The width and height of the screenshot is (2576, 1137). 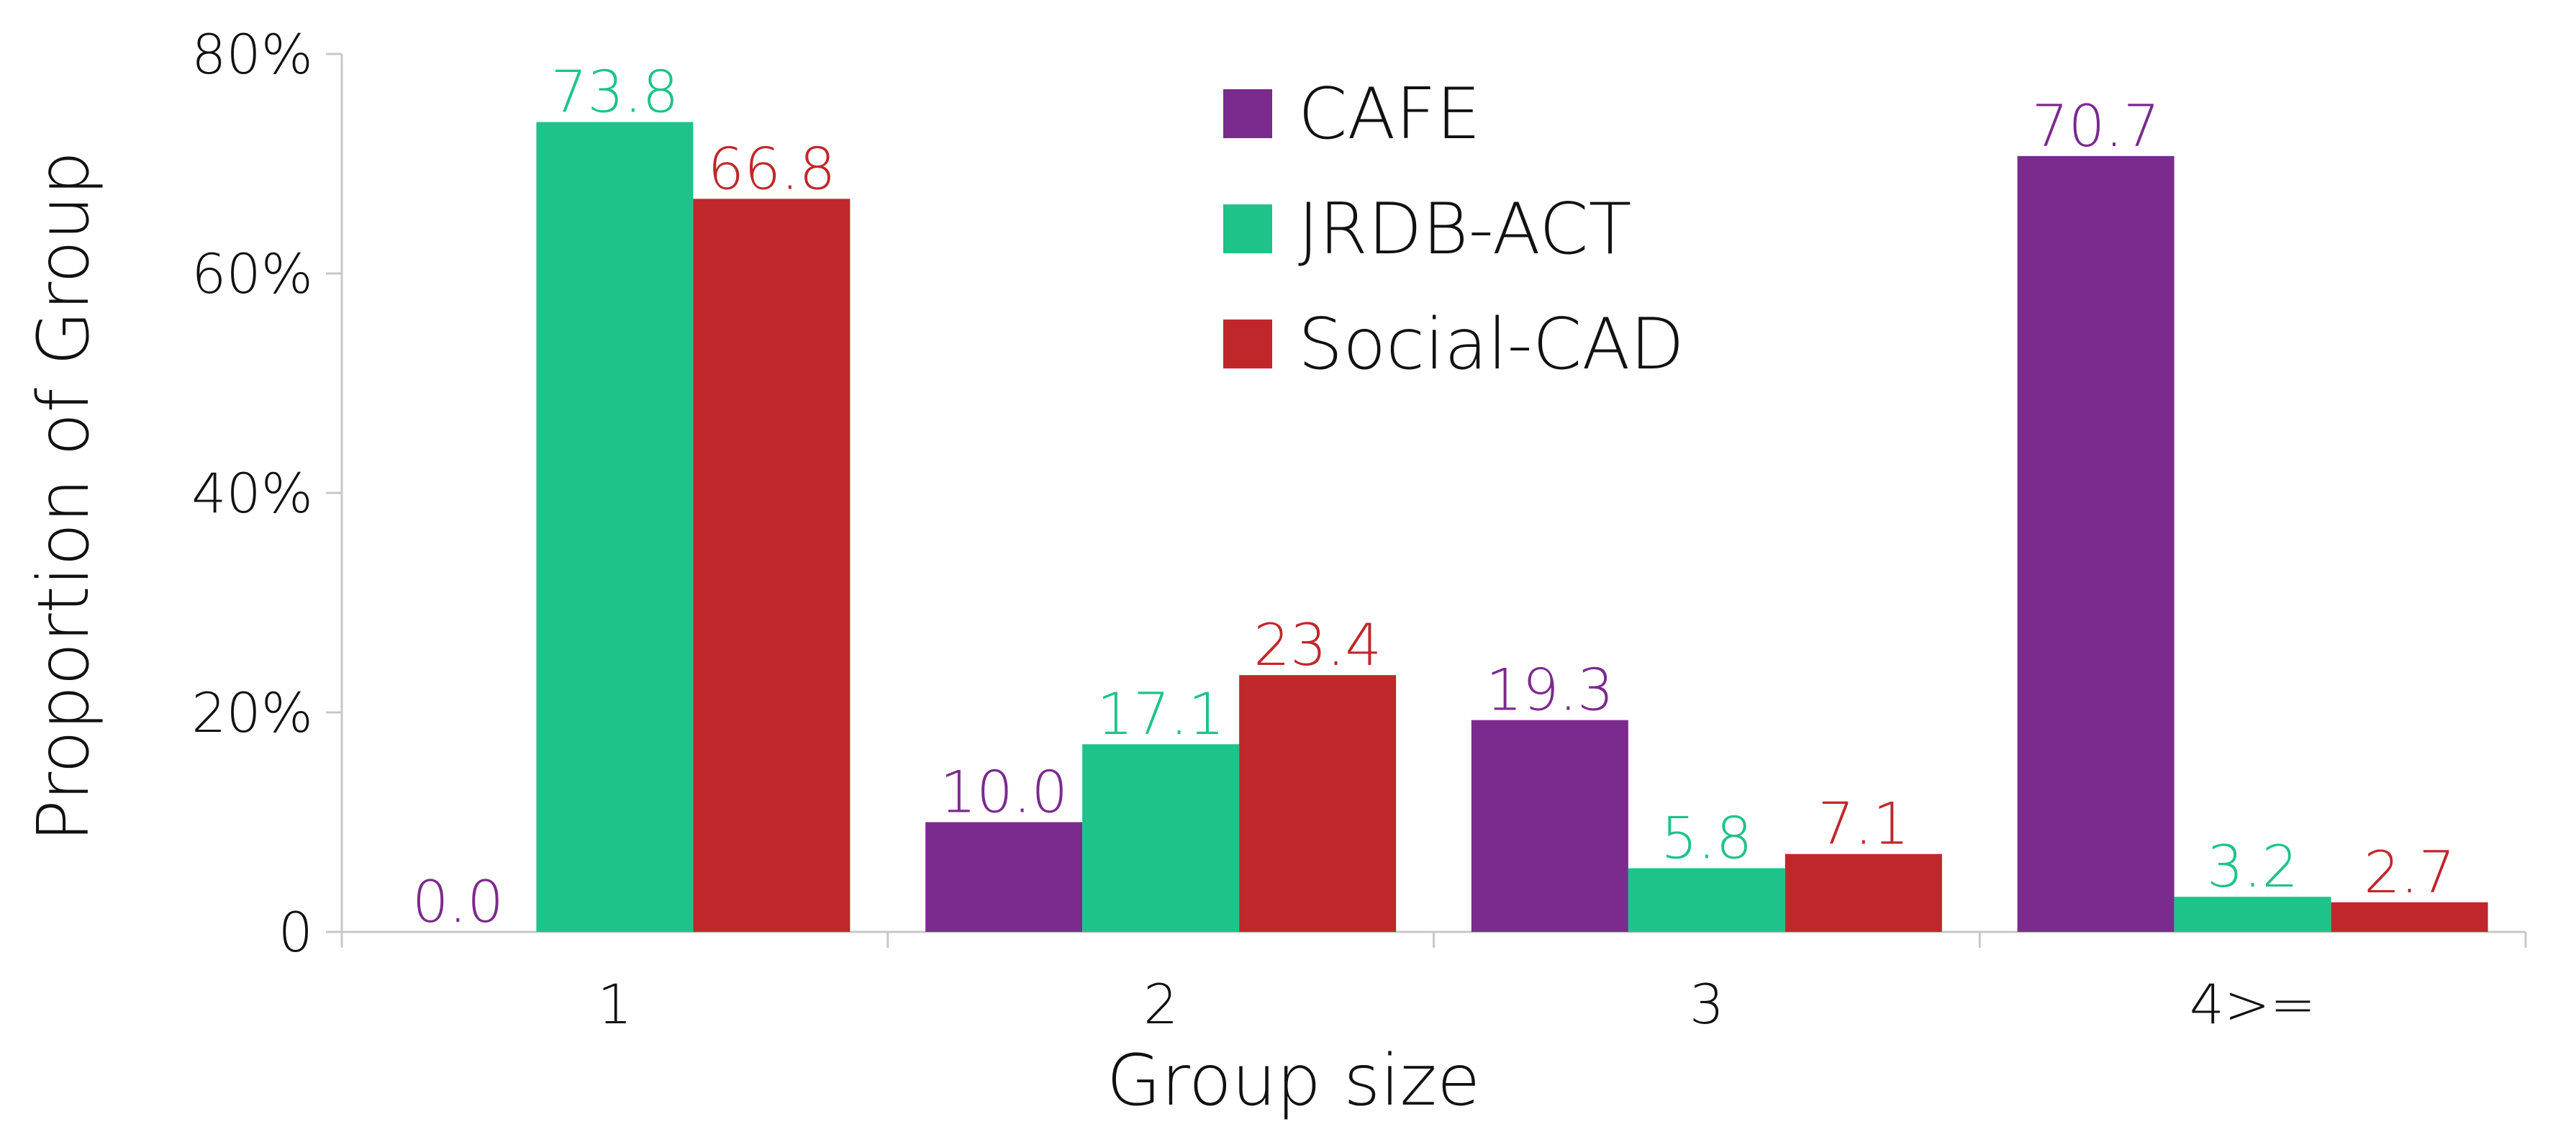 I want to click on y-tick-label: 0, so click(x=295, y=932).